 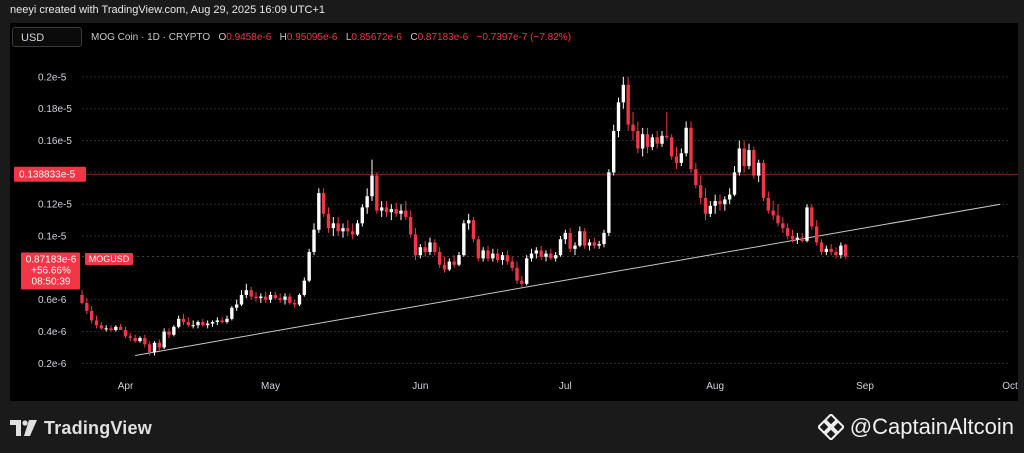 What do you see at coordinates (52, 332) in the screenshot?
I see `y-tick-label: 0.4e-6` at bounding box center [52, 332].